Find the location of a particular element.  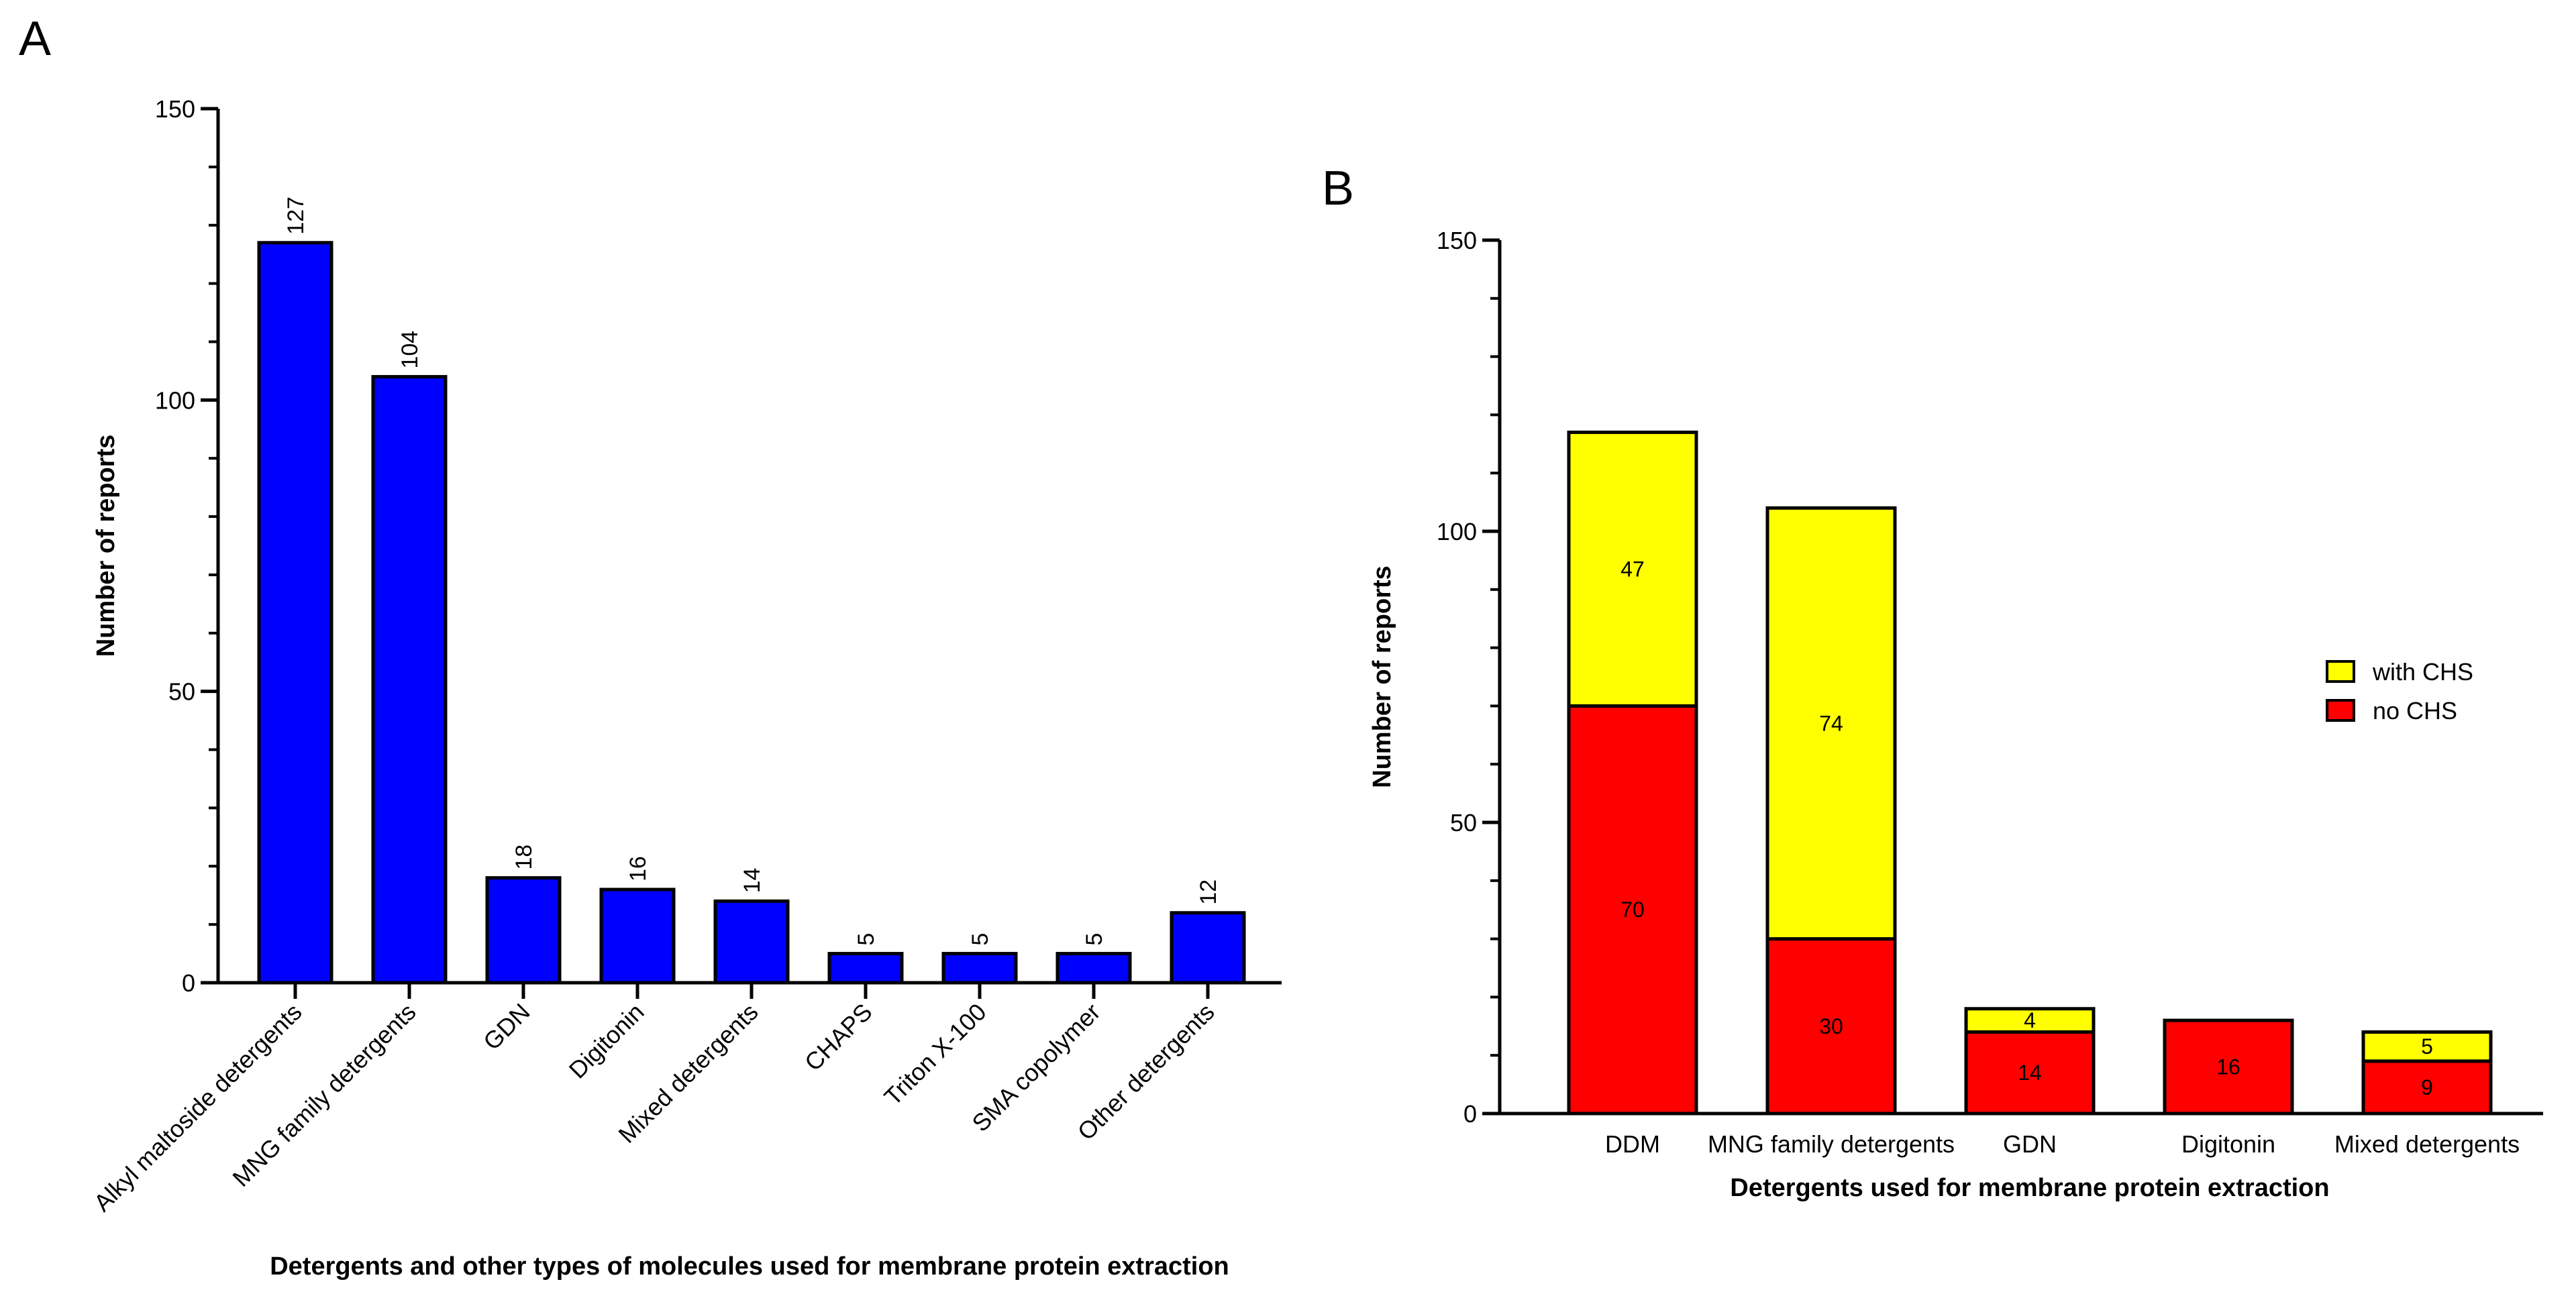

bar-mng-family-detergents is located at coordinates (409, 680).